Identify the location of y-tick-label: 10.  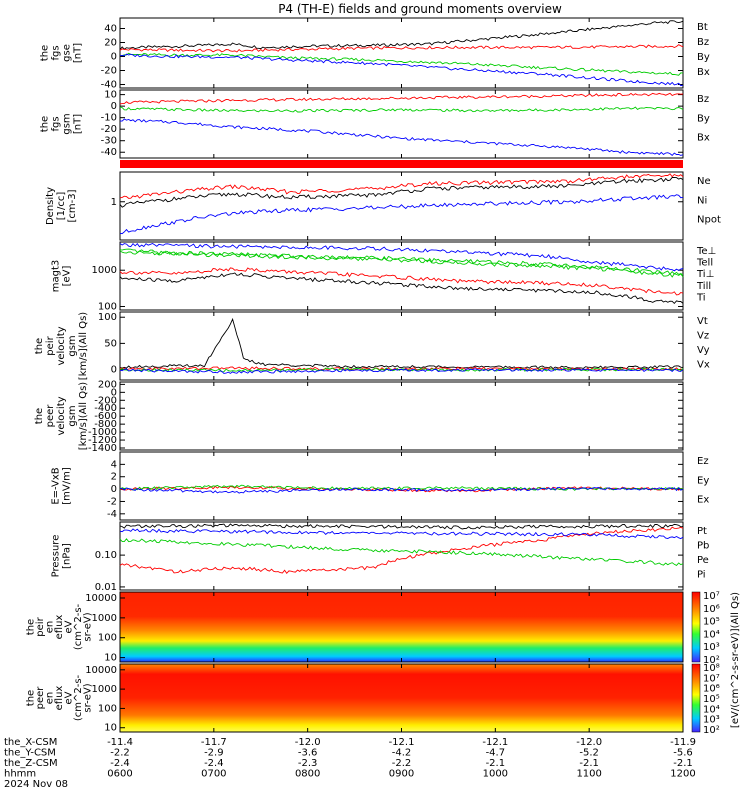
(110, 728).